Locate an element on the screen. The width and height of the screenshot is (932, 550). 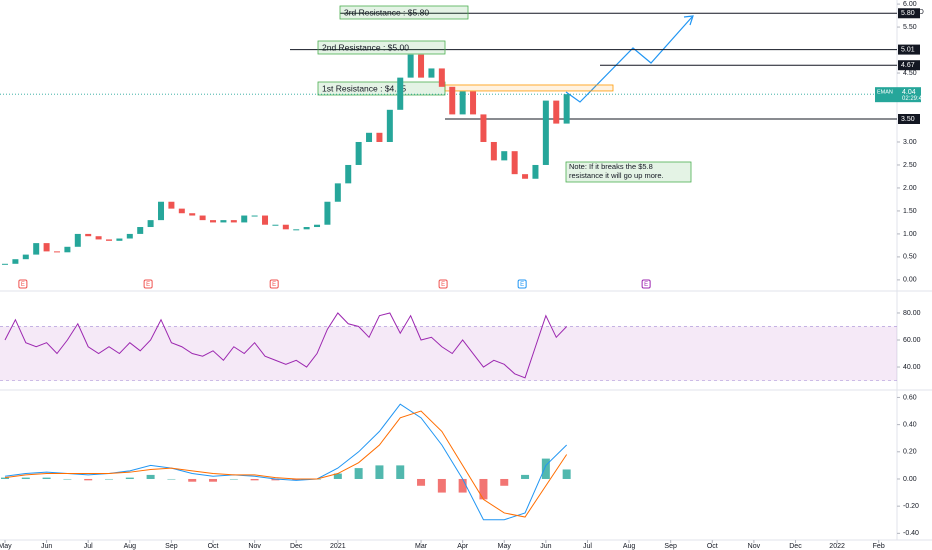
last-price: 4.04 is located at coordinates (909, 92).